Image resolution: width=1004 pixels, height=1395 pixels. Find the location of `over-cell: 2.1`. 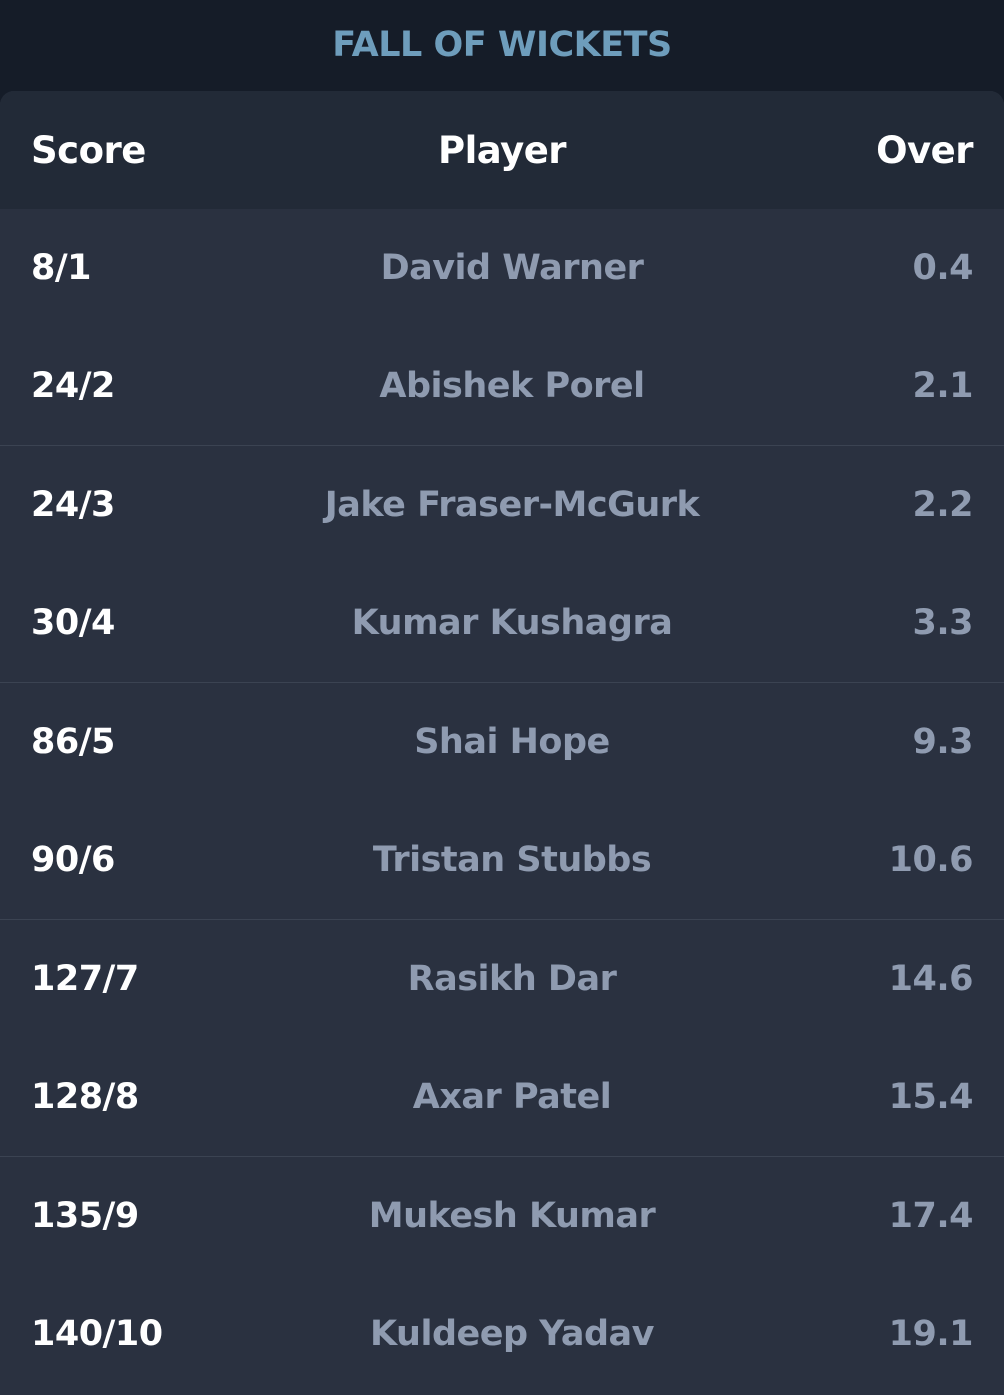

over-cell: 2.1 is located at coordinates (942, 386).